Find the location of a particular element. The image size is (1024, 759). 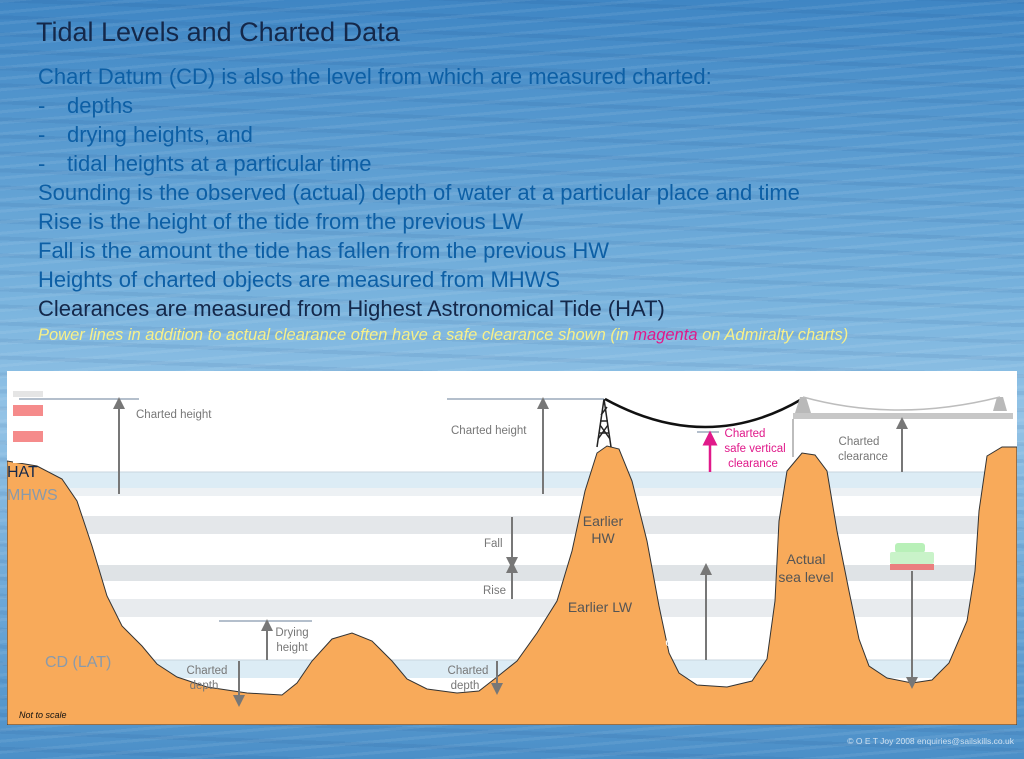

pylon is located at coordinates (604, 423).